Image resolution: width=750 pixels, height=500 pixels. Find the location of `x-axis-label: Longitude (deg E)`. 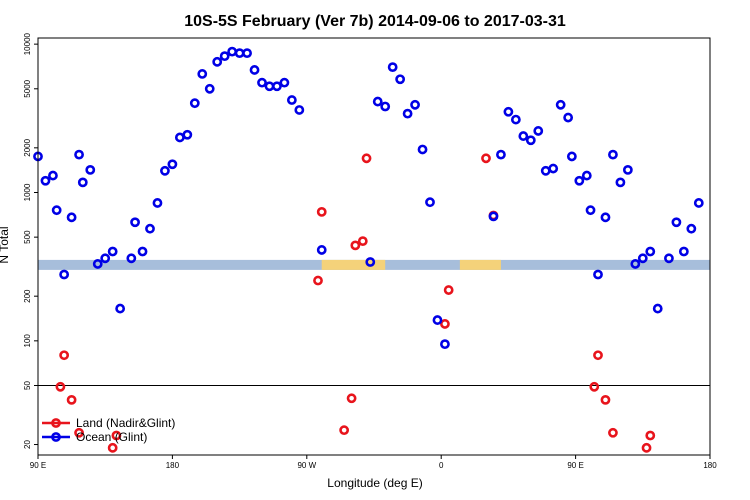

x-axis-label: Longitude (deg E) is located at coordinates (374, 483).